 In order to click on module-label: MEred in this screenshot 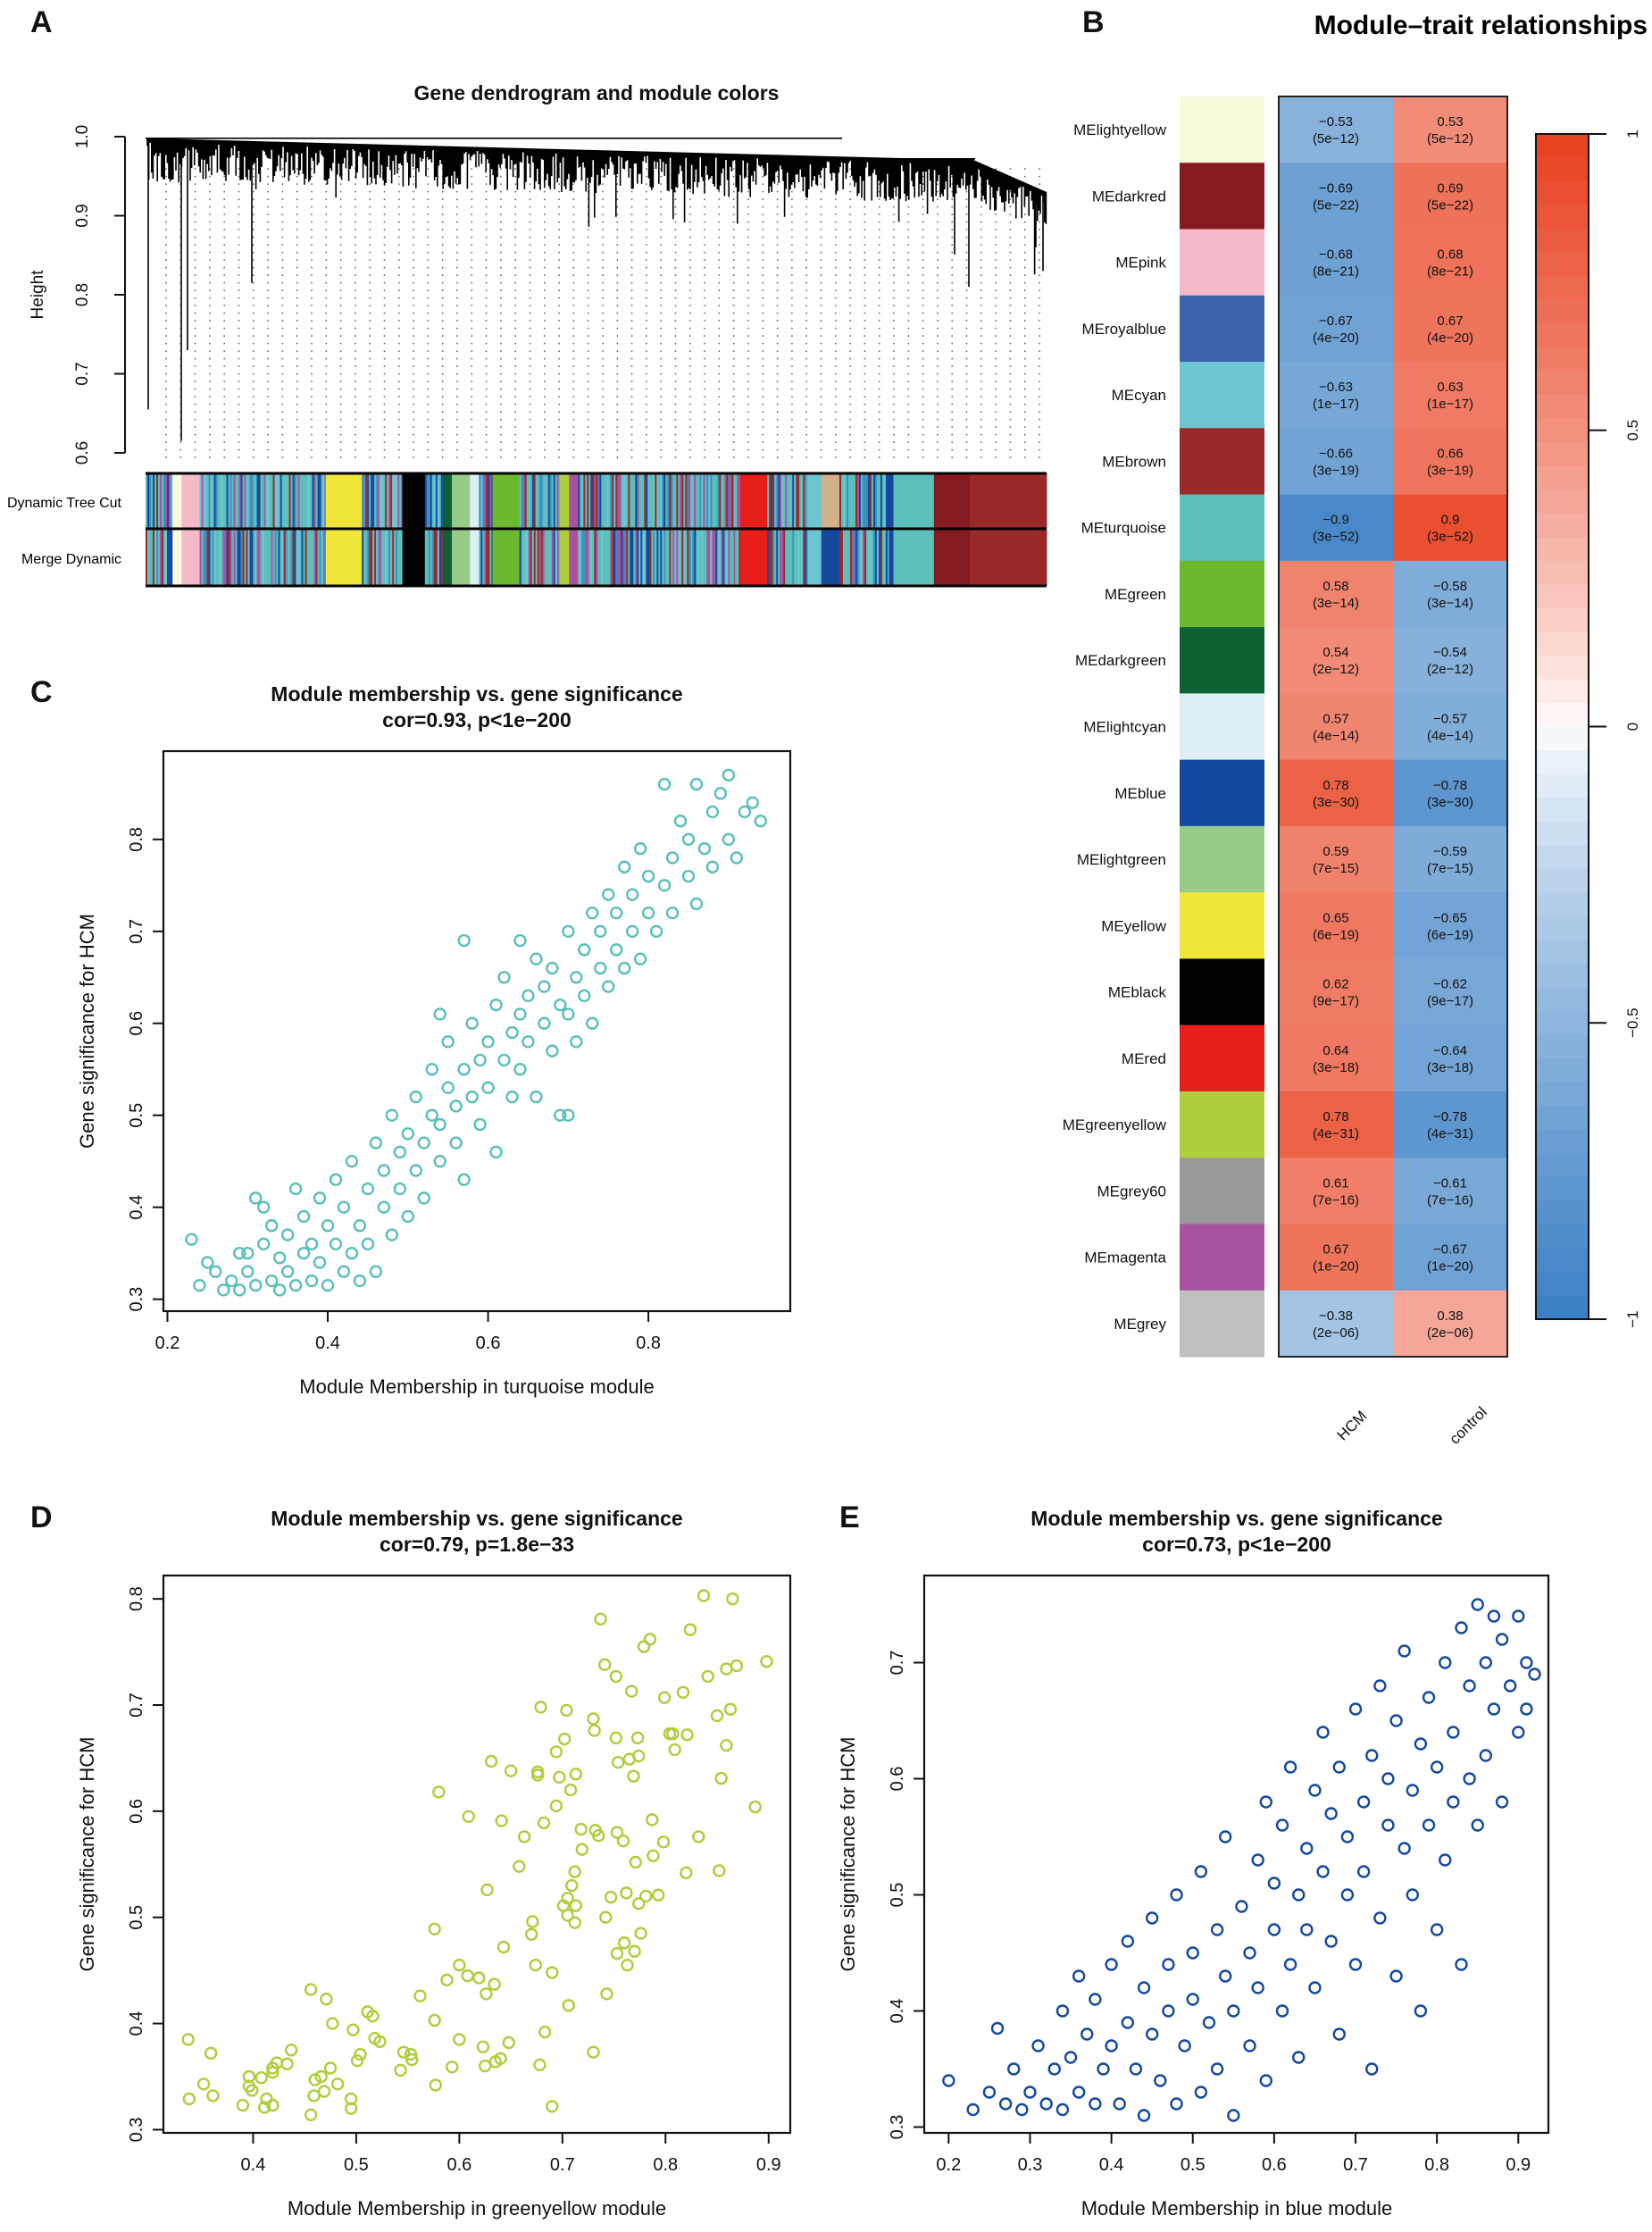, I will do `click(1144, 1058)`.